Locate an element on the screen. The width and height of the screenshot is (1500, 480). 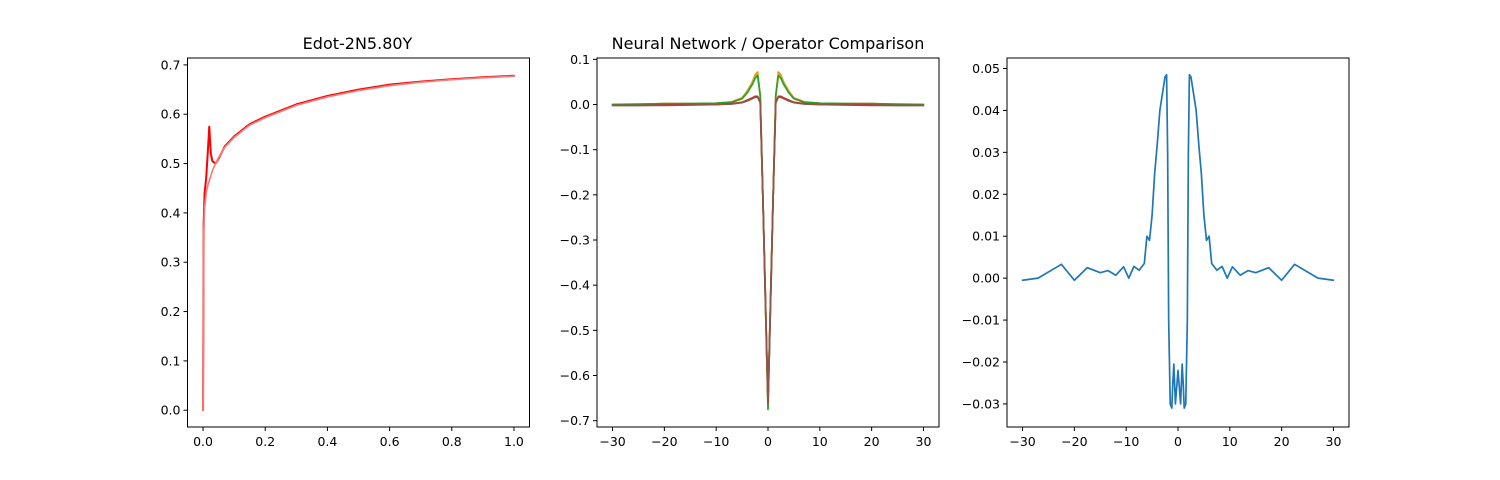
panel-1-y-tick-label: 0.3 is located at coordinates (171, 262).